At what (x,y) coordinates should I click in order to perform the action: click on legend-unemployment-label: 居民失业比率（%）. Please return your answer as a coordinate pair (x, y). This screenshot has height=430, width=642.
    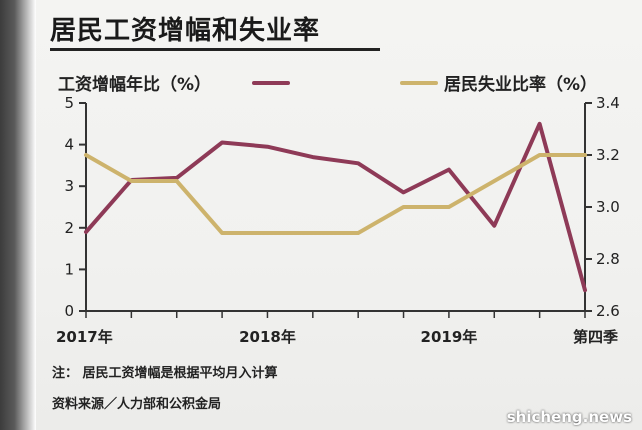
    Looking at the image, I should click on (521, 85).